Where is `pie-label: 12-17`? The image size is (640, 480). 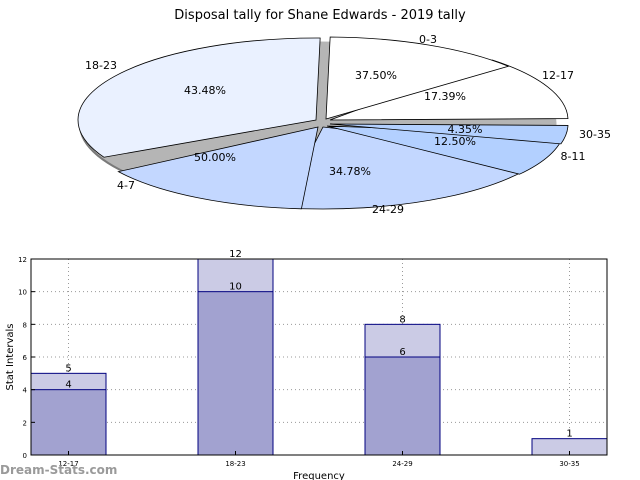 pie-label: 12-17 is located at coordinates (558, 75).